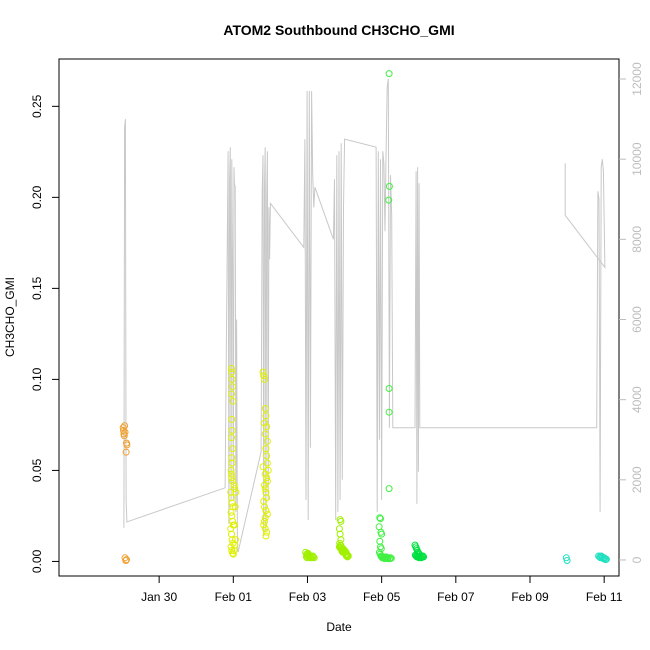 This screenshot has height=650, width=650. What do you see at coordinates (338, 30) in the screenshot?
I see `chart-title: ATOM2 Southbound CH3CHO_GMI` at bounding box center [338, 30].